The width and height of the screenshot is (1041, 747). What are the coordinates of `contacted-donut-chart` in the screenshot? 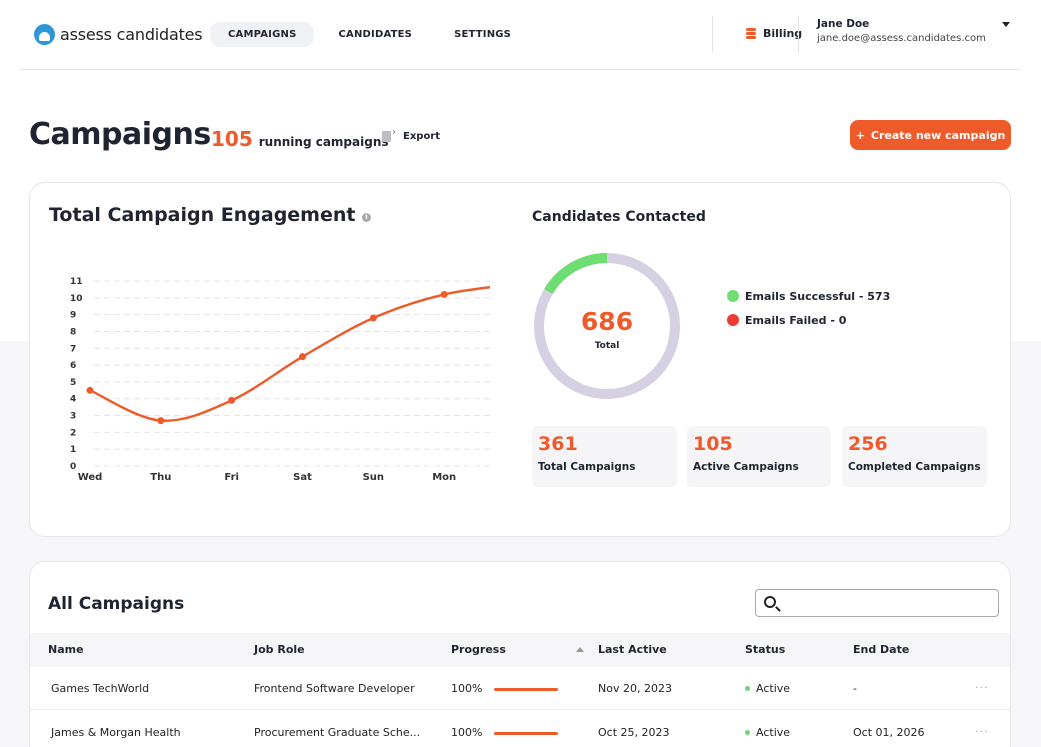 It's located at (607, 326).